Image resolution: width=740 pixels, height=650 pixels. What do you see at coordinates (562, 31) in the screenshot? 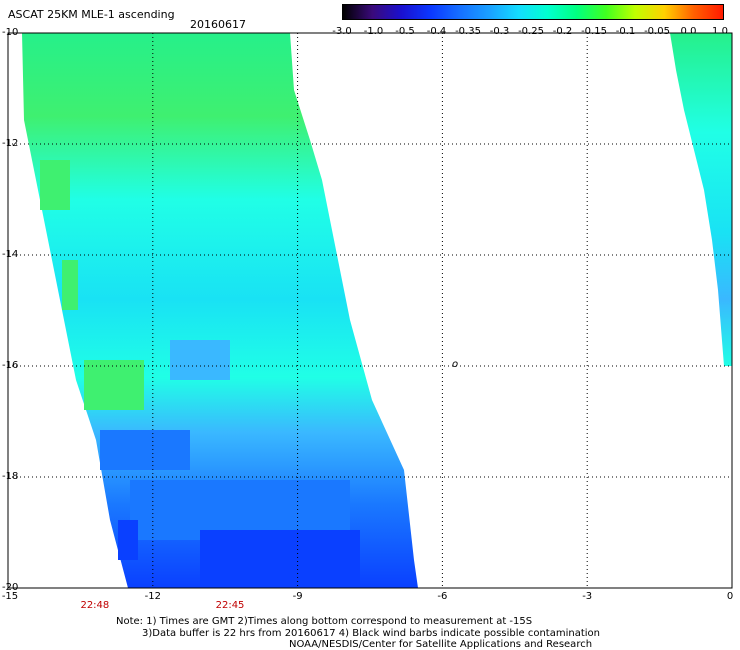
I see `colorbar-label: -0.2` at bounding box center [562, 31].